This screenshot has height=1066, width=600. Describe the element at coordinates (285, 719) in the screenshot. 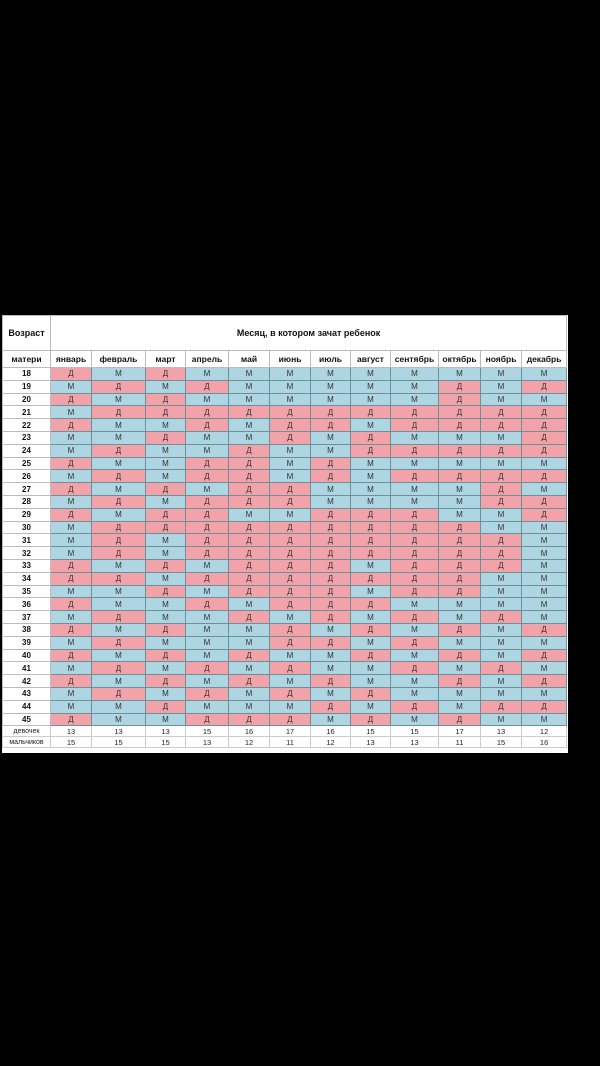

I see `table-row: 45 Д М М Д Д Д М Д М Д М М` at that location.